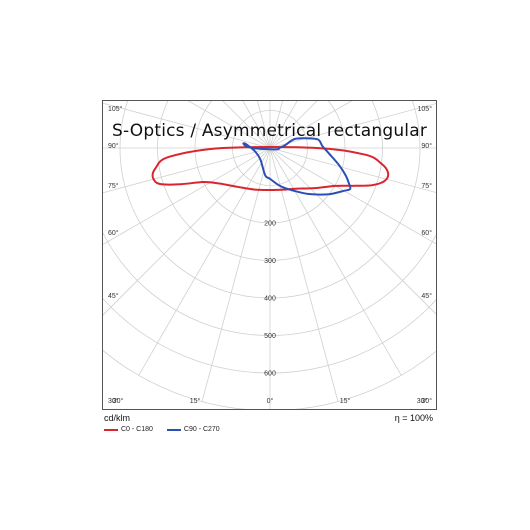  What do you see at coordinates (270, 261) in the screenshot?
I see `radial-tick-label: 300` at bounding box center [270, 261].